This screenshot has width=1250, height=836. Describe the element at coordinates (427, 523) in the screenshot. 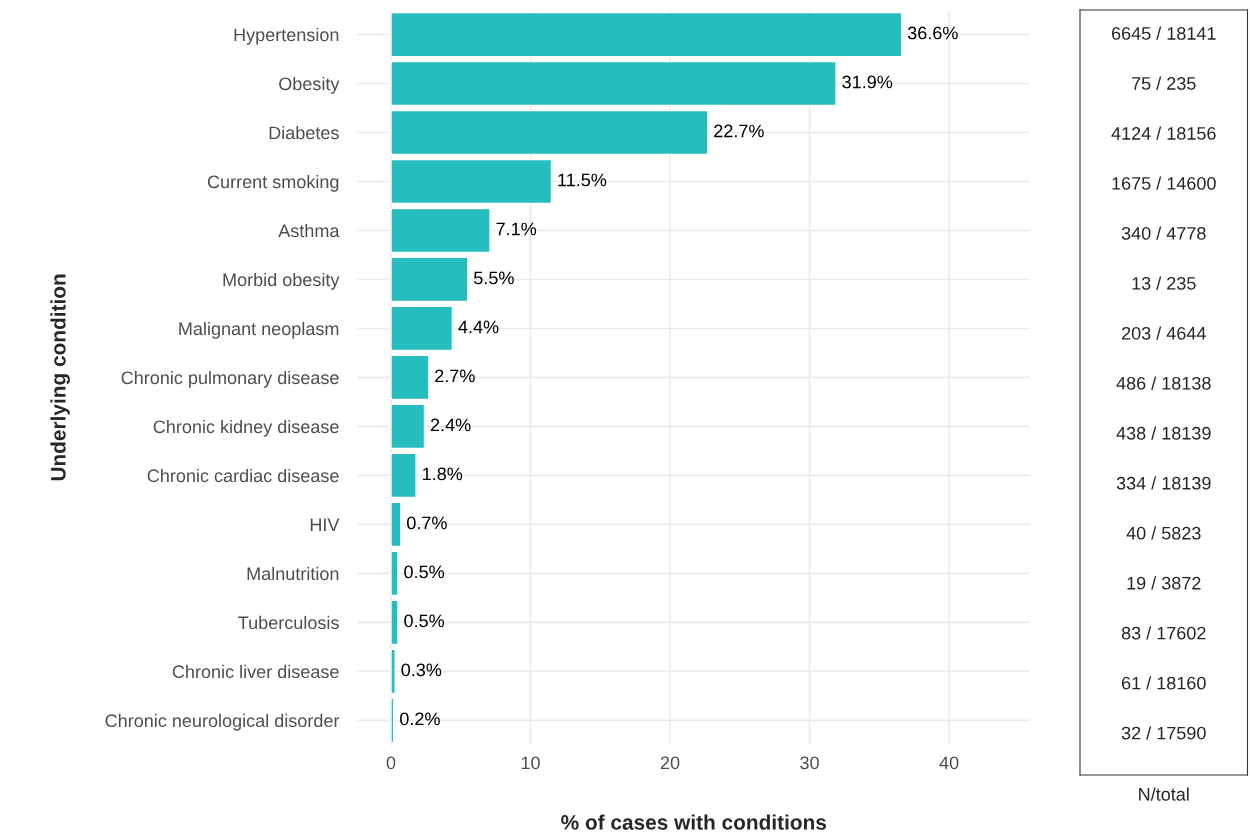

I see `data-label: 0.7%` at that location.